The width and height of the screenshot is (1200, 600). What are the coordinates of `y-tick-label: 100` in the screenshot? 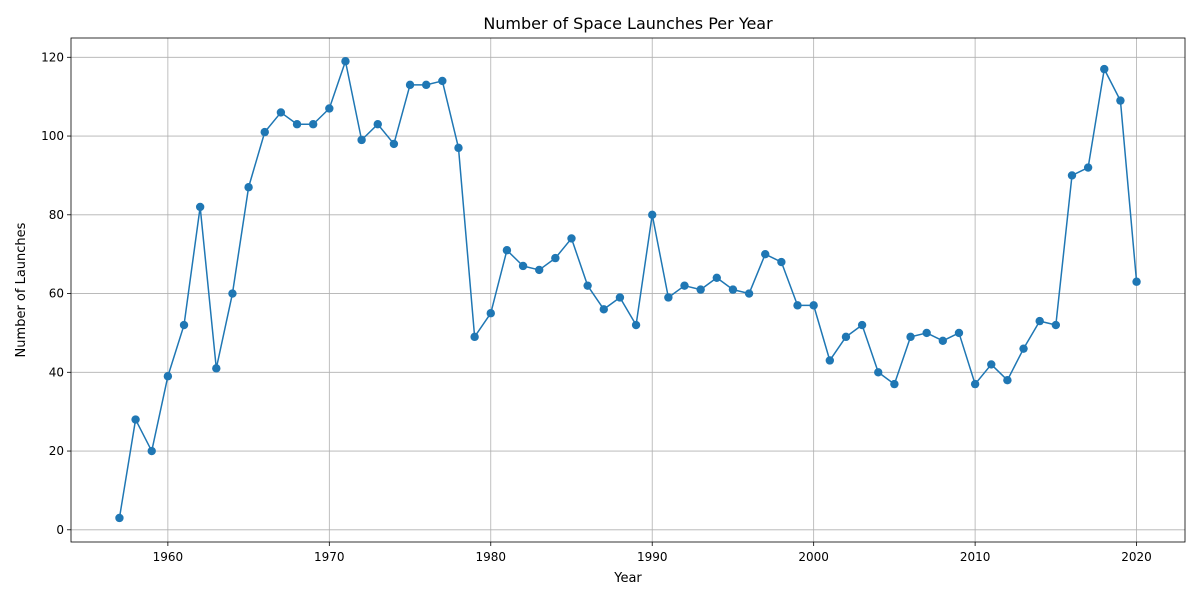 It's located at (52, 136).